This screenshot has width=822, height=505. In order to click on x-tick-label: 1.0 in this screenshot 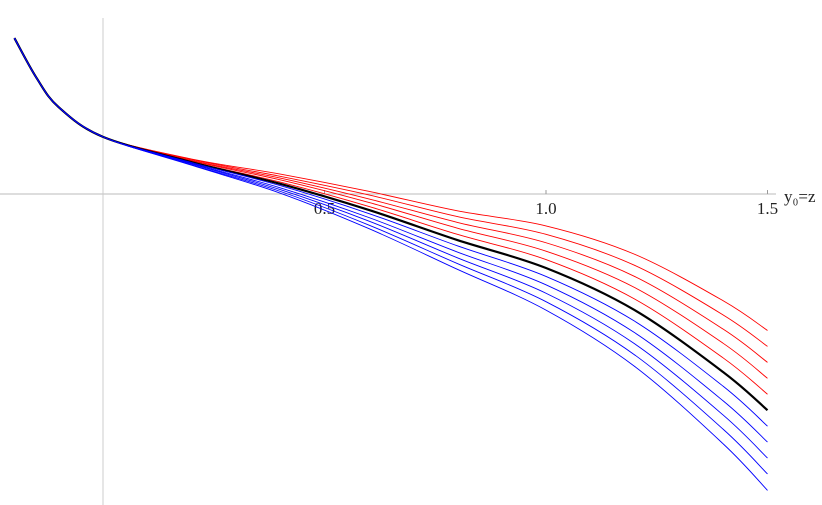, I will do `click(545, 208)`.